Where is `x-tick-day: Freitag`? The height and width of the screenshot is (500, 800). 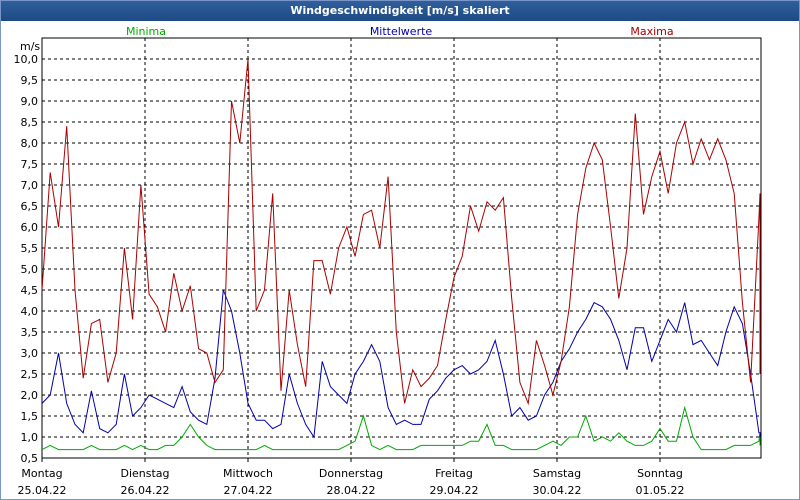 x-tick-day: Freitag is located at coordinates (454, 473).